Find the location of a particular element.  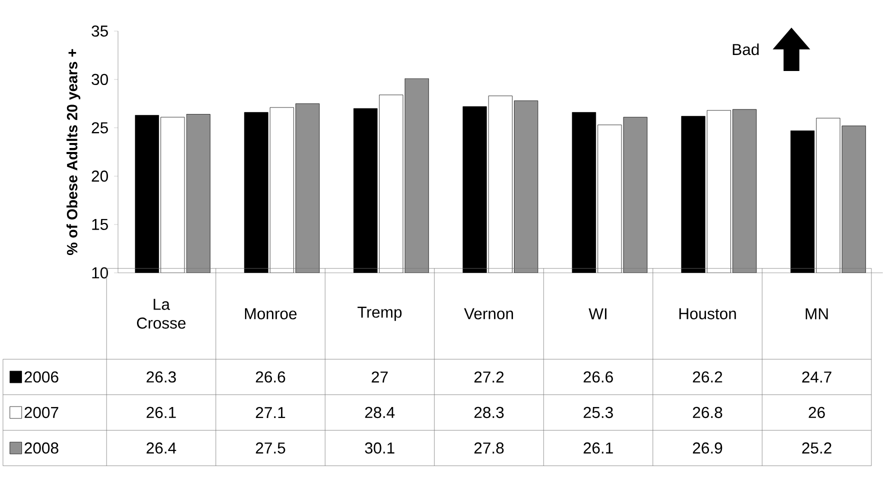

y-tick-label: 20 is located at coordinates (100, 176).